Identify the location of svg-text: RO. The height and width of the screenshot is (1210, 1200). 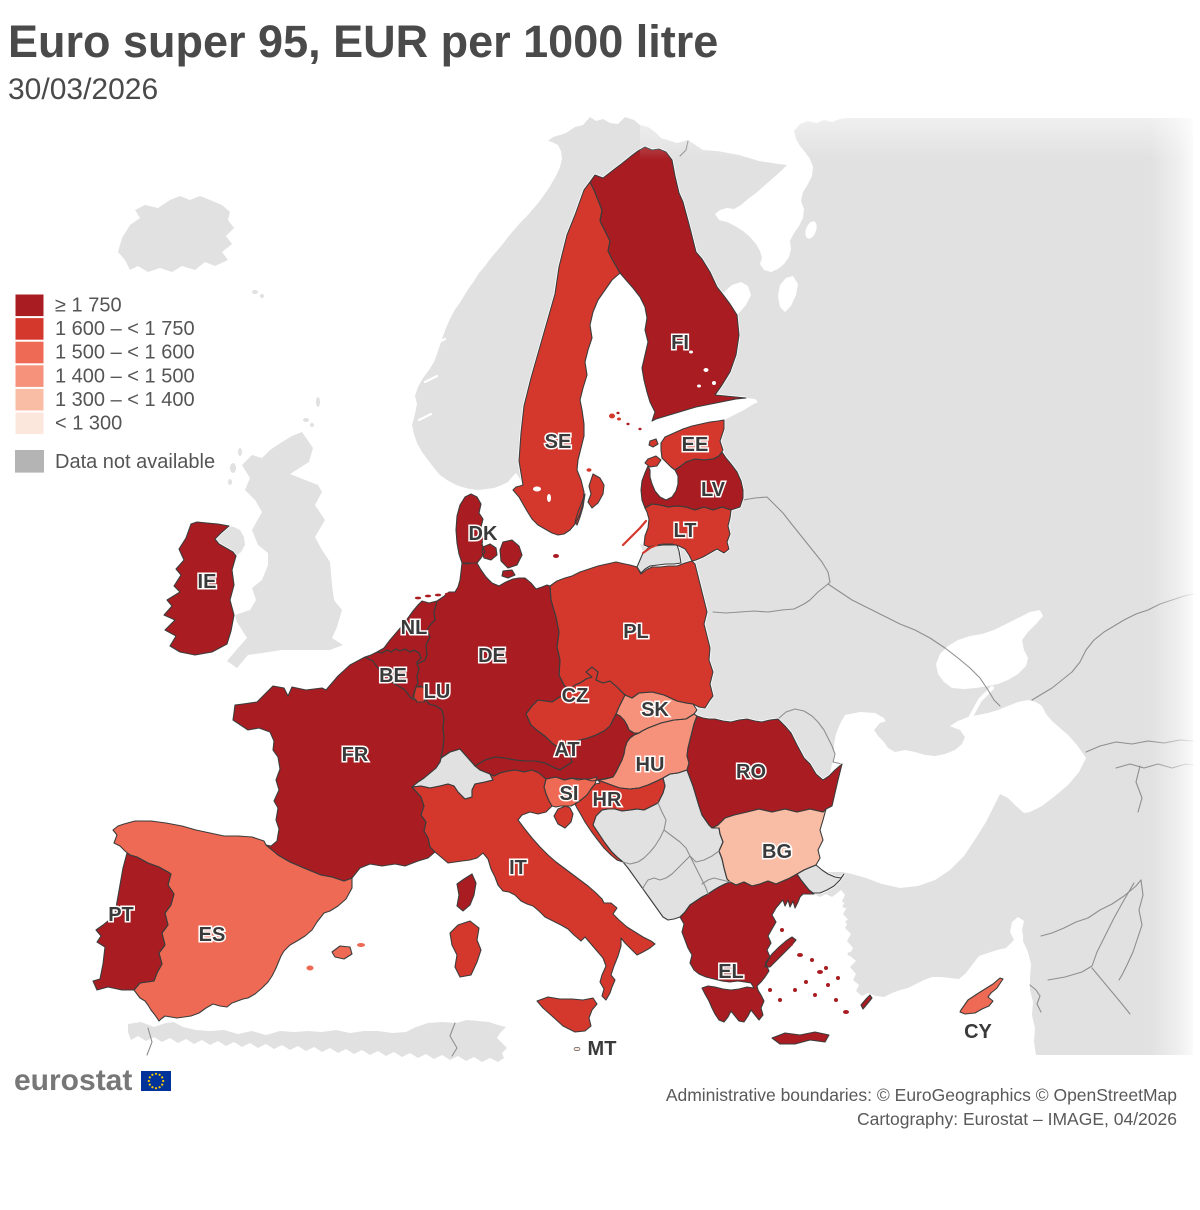
(751, 772).